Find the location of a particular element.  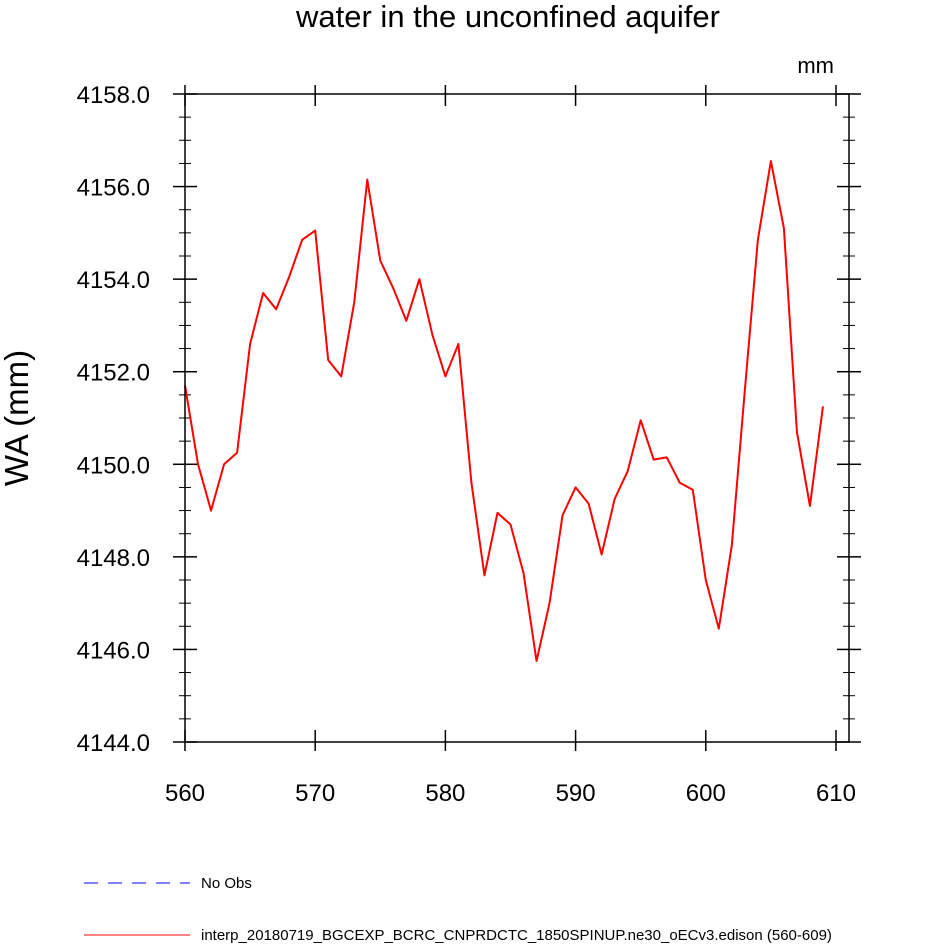

y-tick-label: 4154.0 is located at coordinates (113, 280).